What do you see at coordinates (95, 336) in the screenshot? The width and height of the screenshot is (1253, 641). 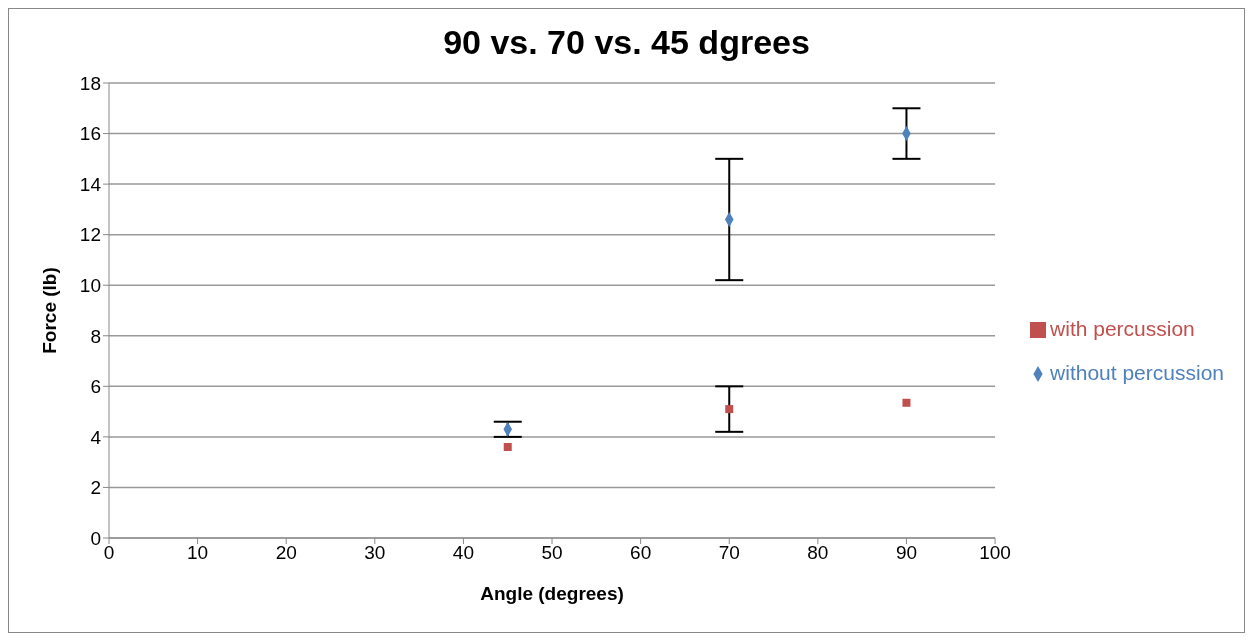 I see `y-tick-label: 8` at bounding box center [95, 336].